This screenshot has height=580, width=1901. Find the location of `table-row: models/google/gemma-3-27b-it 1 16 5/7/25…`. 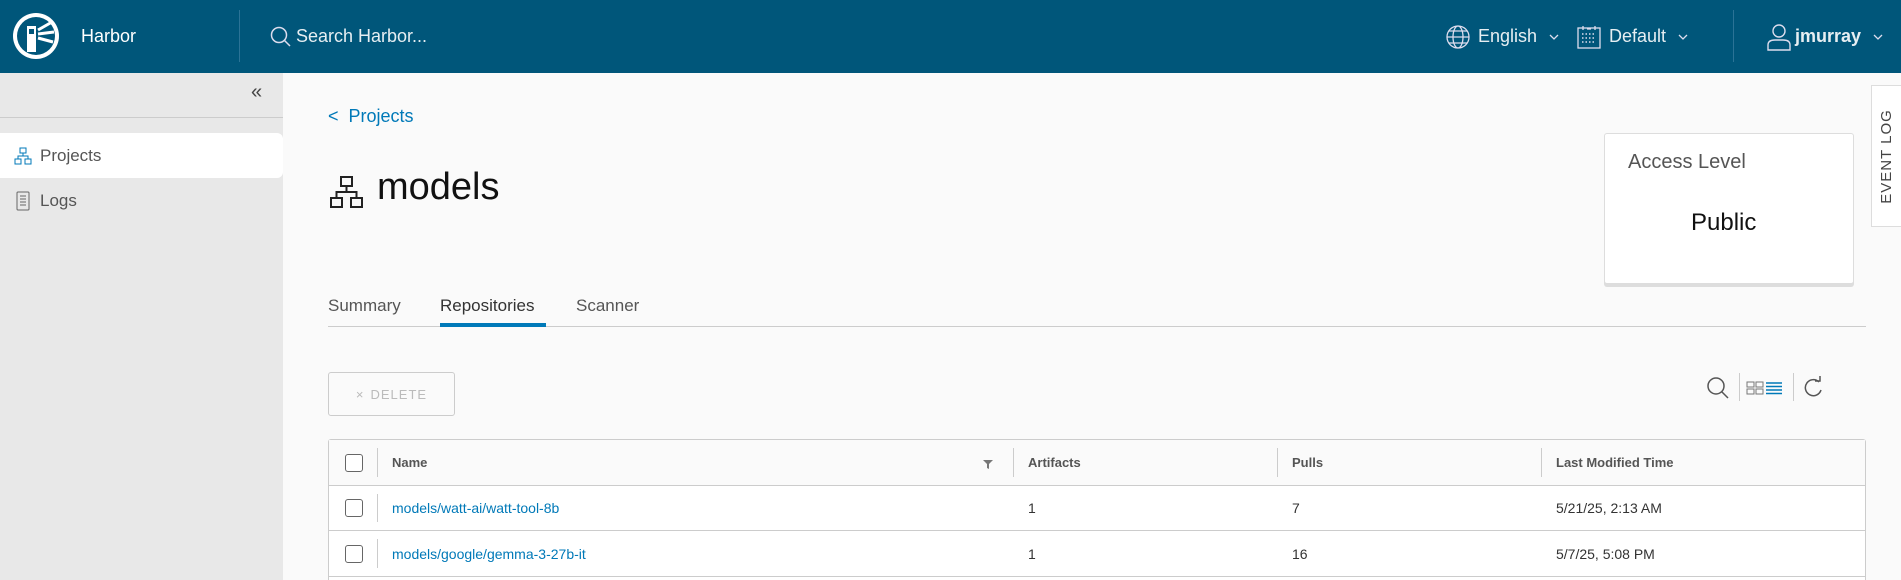

table-row: models/google/gemma-3-27b-it 1 16 5/7/25… is located at coordinates (1097, 554).